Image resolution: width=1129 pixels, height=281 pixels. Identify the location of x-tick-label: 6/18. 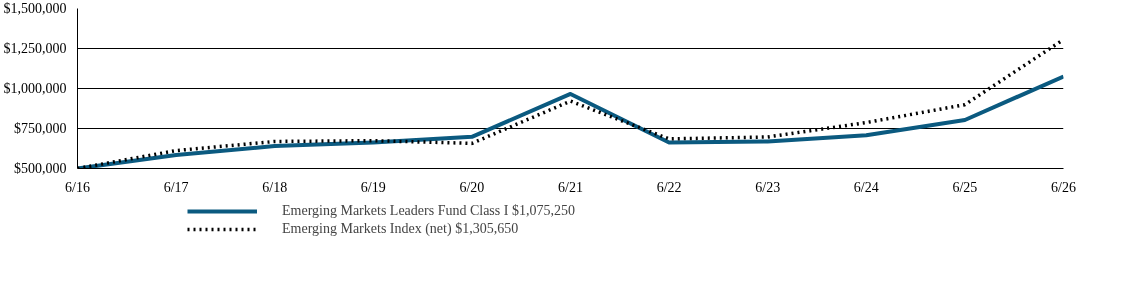
(275, 187).